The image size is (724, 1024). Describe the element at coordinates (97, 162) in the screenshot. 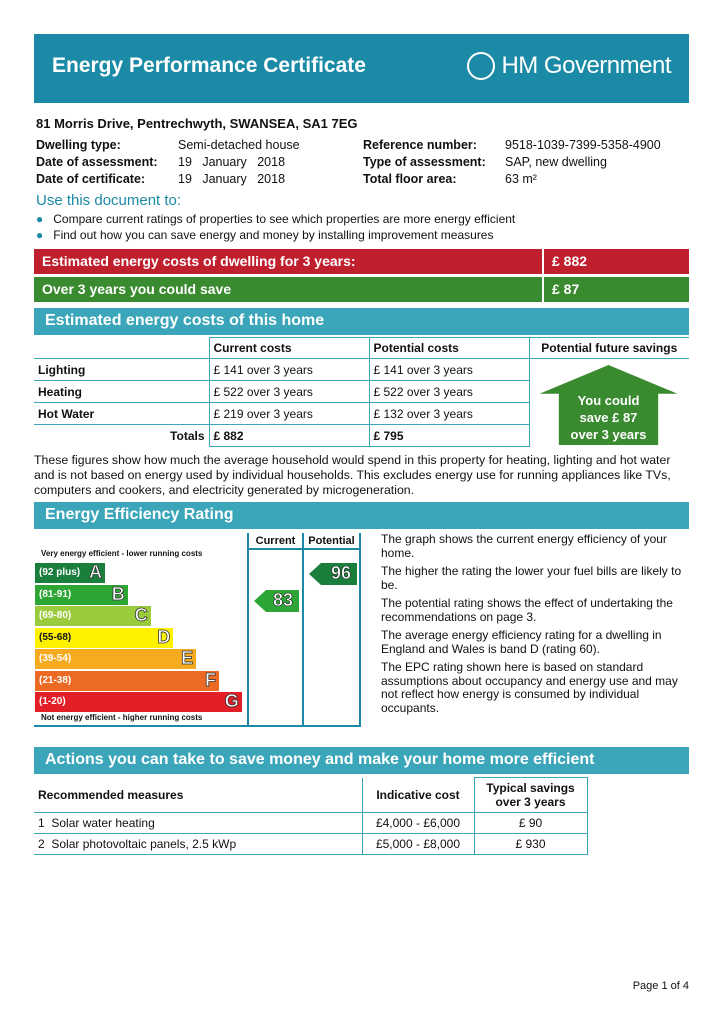

I see `detail-label: Date of assessment:` at that location.